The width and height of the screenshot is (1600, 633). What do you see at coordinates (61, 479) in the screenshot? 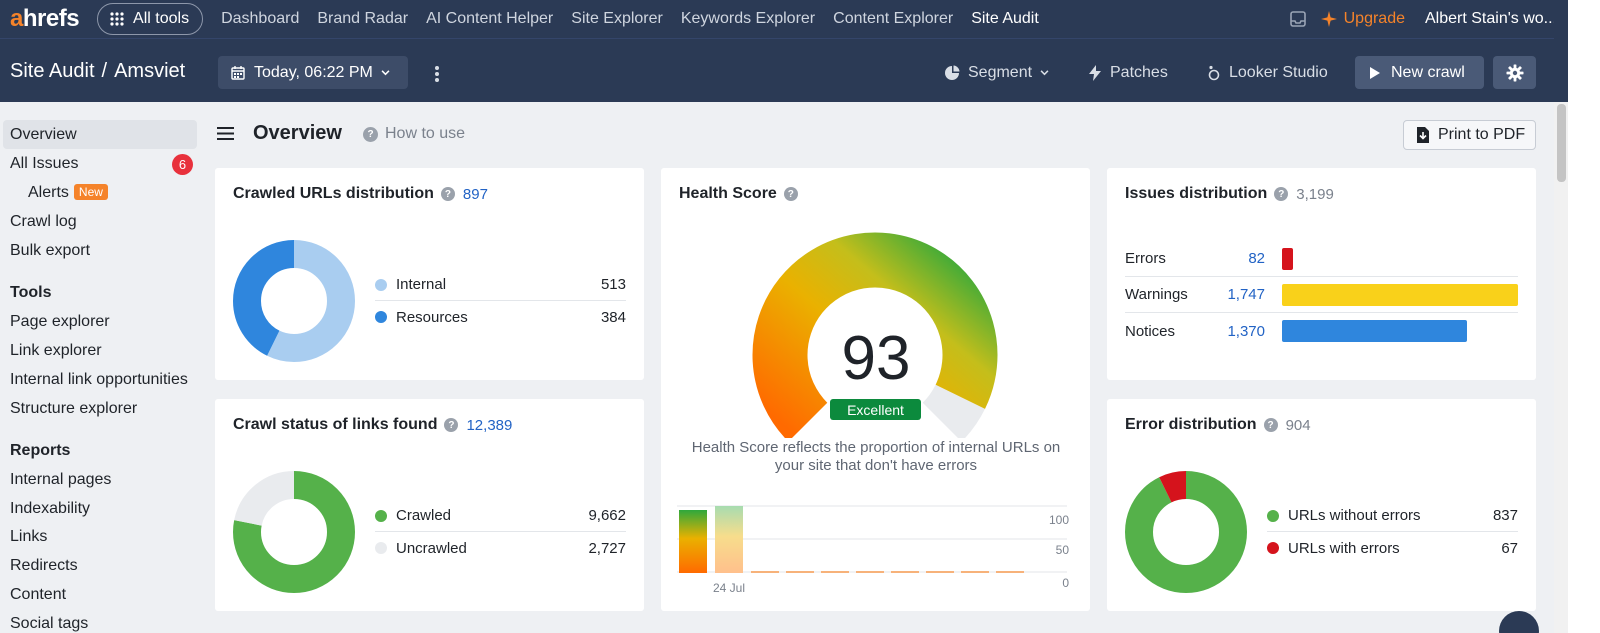
I see `sidebar-item-internal-pages: Internal pages` at bounding box center [61, 479].